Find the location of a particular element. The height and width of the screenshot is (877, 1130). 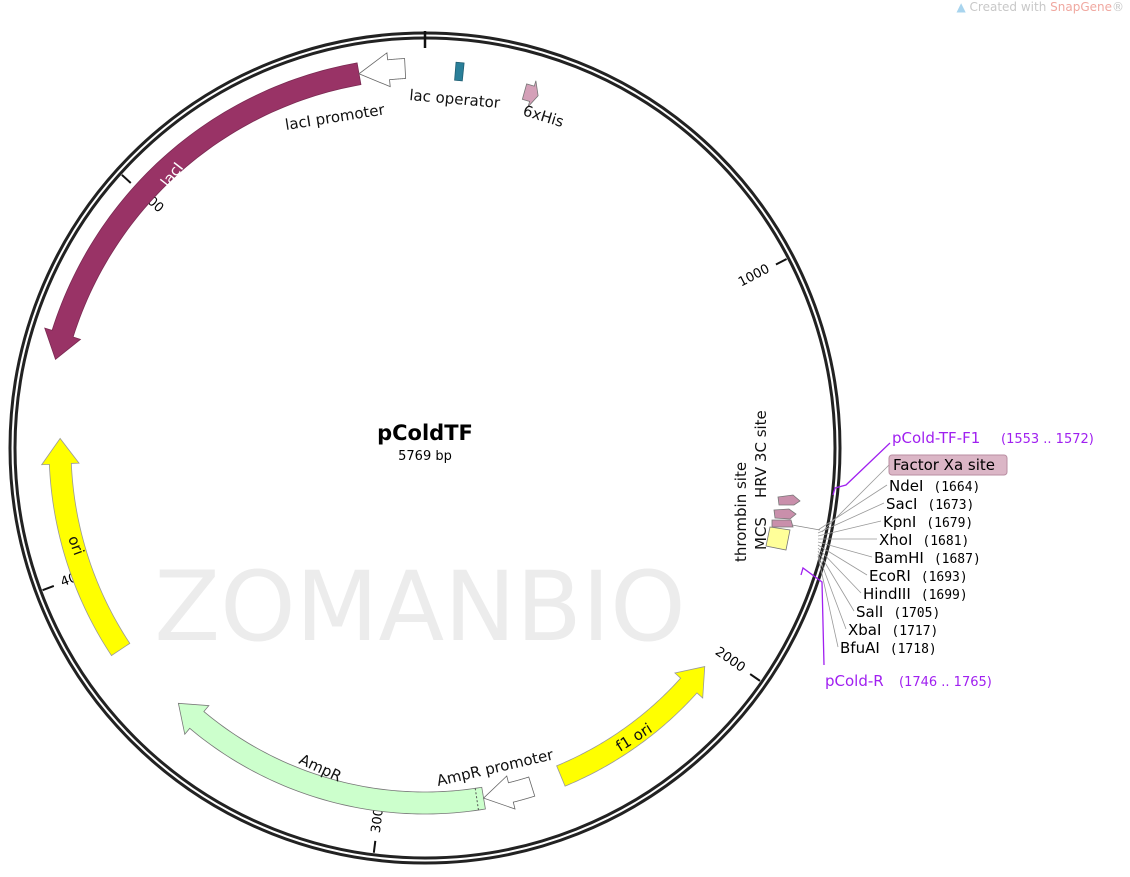

label-6xhis: 6xHis is located at coordinates (543, 116).